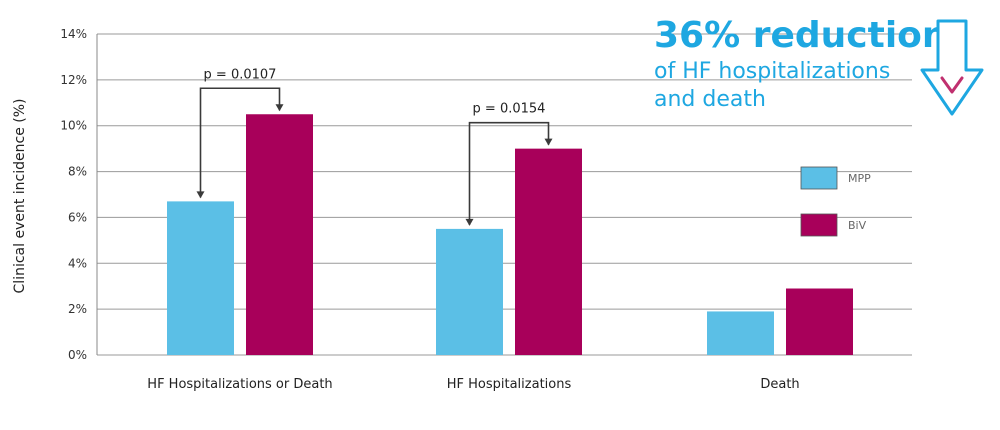 This screenshot has height=430, width=1000. What do you see at coordinates (77, 172) in the screenshot?
I see `y-tick-label: 8%` at bounding box center [77, 172].